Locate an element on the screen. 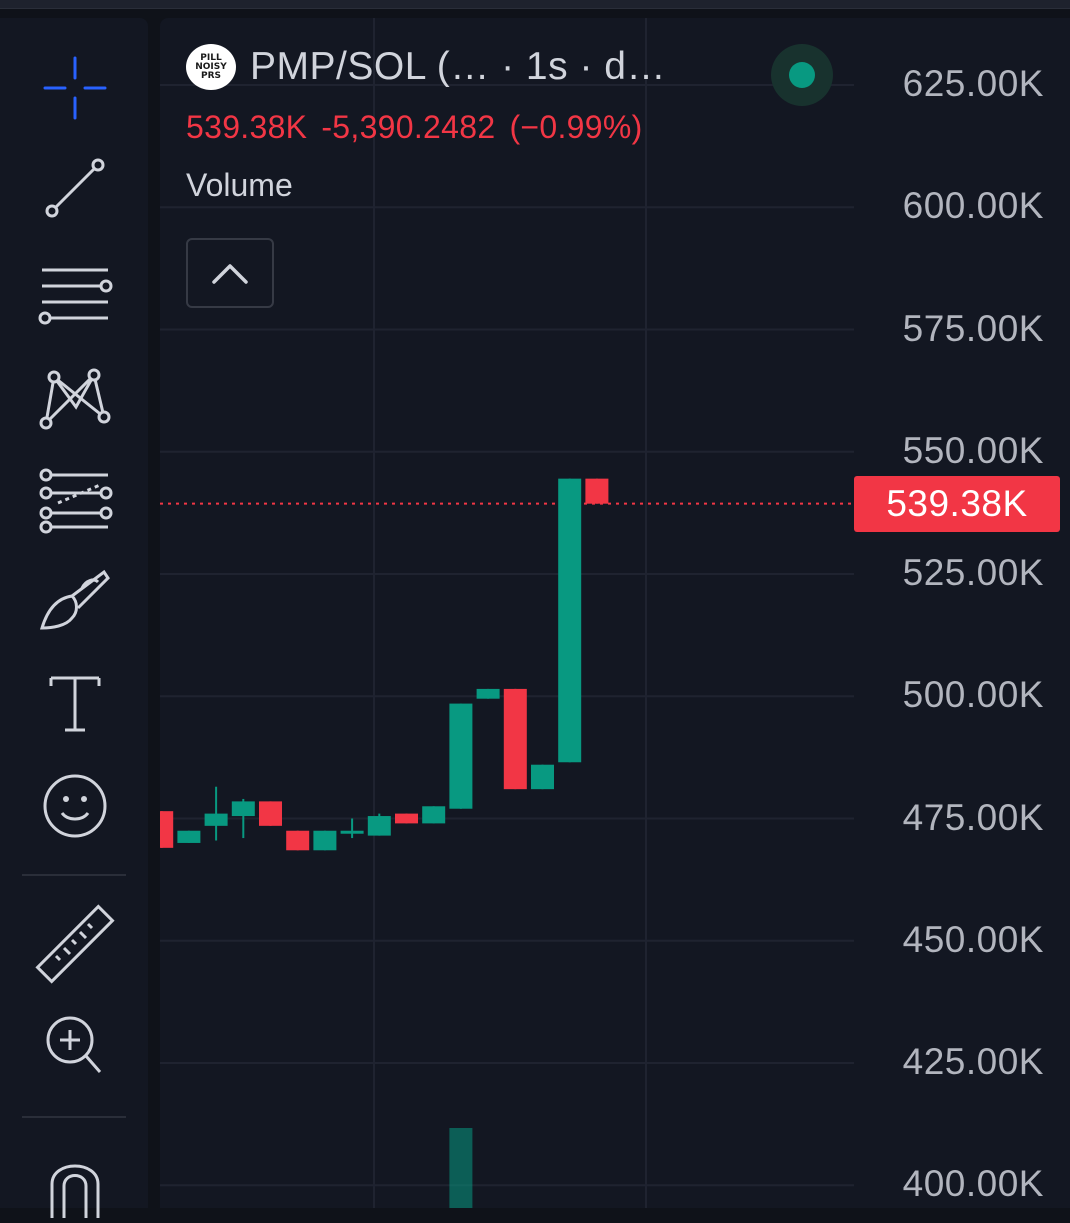 The image size is (1070, 1223). volume-indicator-label: Volume is located at coordinates (239, 185).